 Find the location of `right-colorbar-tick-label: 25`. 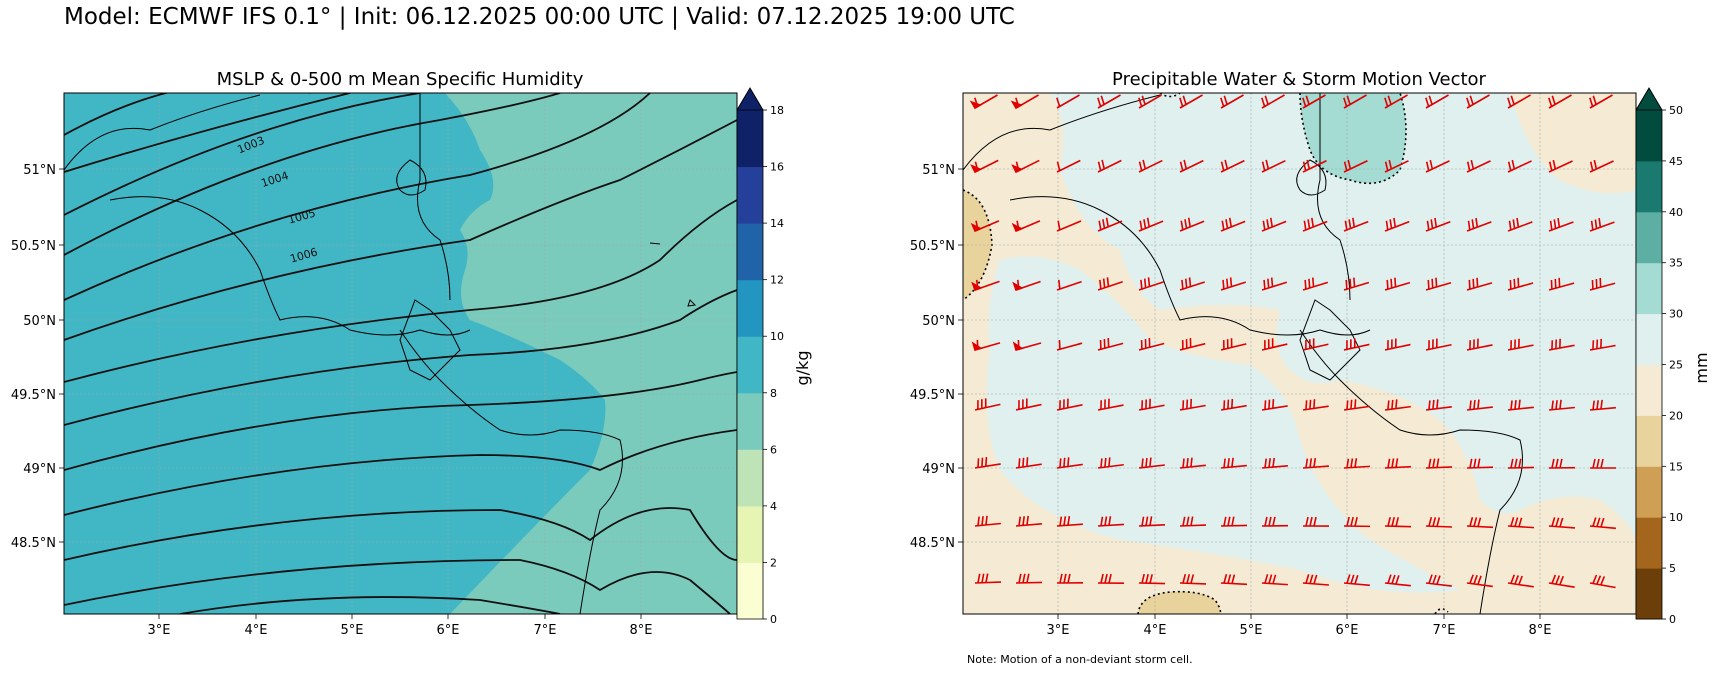

right-colorbar-tick-label: 25 is located at coordinates (1676, 365).